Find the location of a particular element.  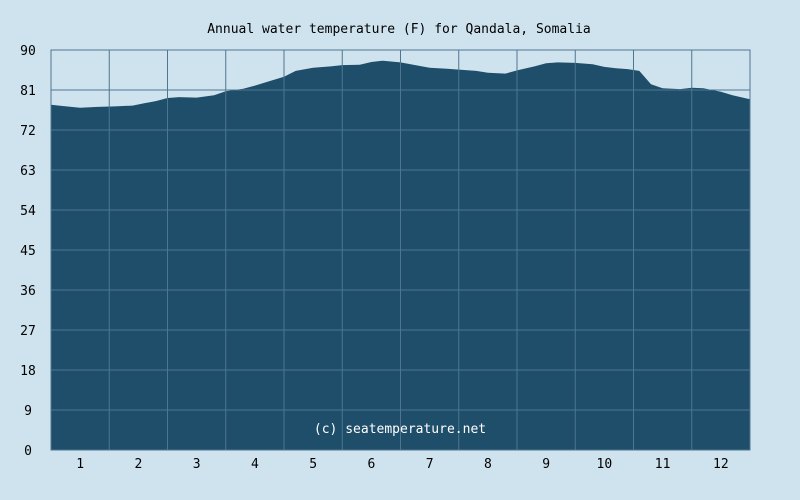

y-tick-label: 27 is located at coordinates (28, 331).